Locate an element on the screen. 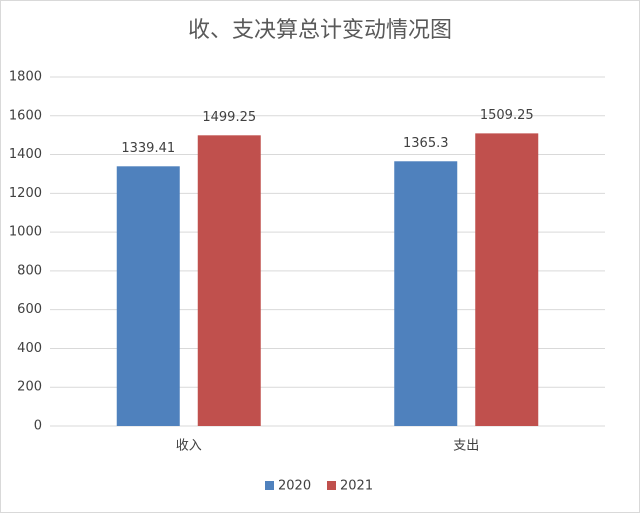 The height and width of the screenshot is (513, 640). y-tick-label: 800 is located at coordinates (29, 270).